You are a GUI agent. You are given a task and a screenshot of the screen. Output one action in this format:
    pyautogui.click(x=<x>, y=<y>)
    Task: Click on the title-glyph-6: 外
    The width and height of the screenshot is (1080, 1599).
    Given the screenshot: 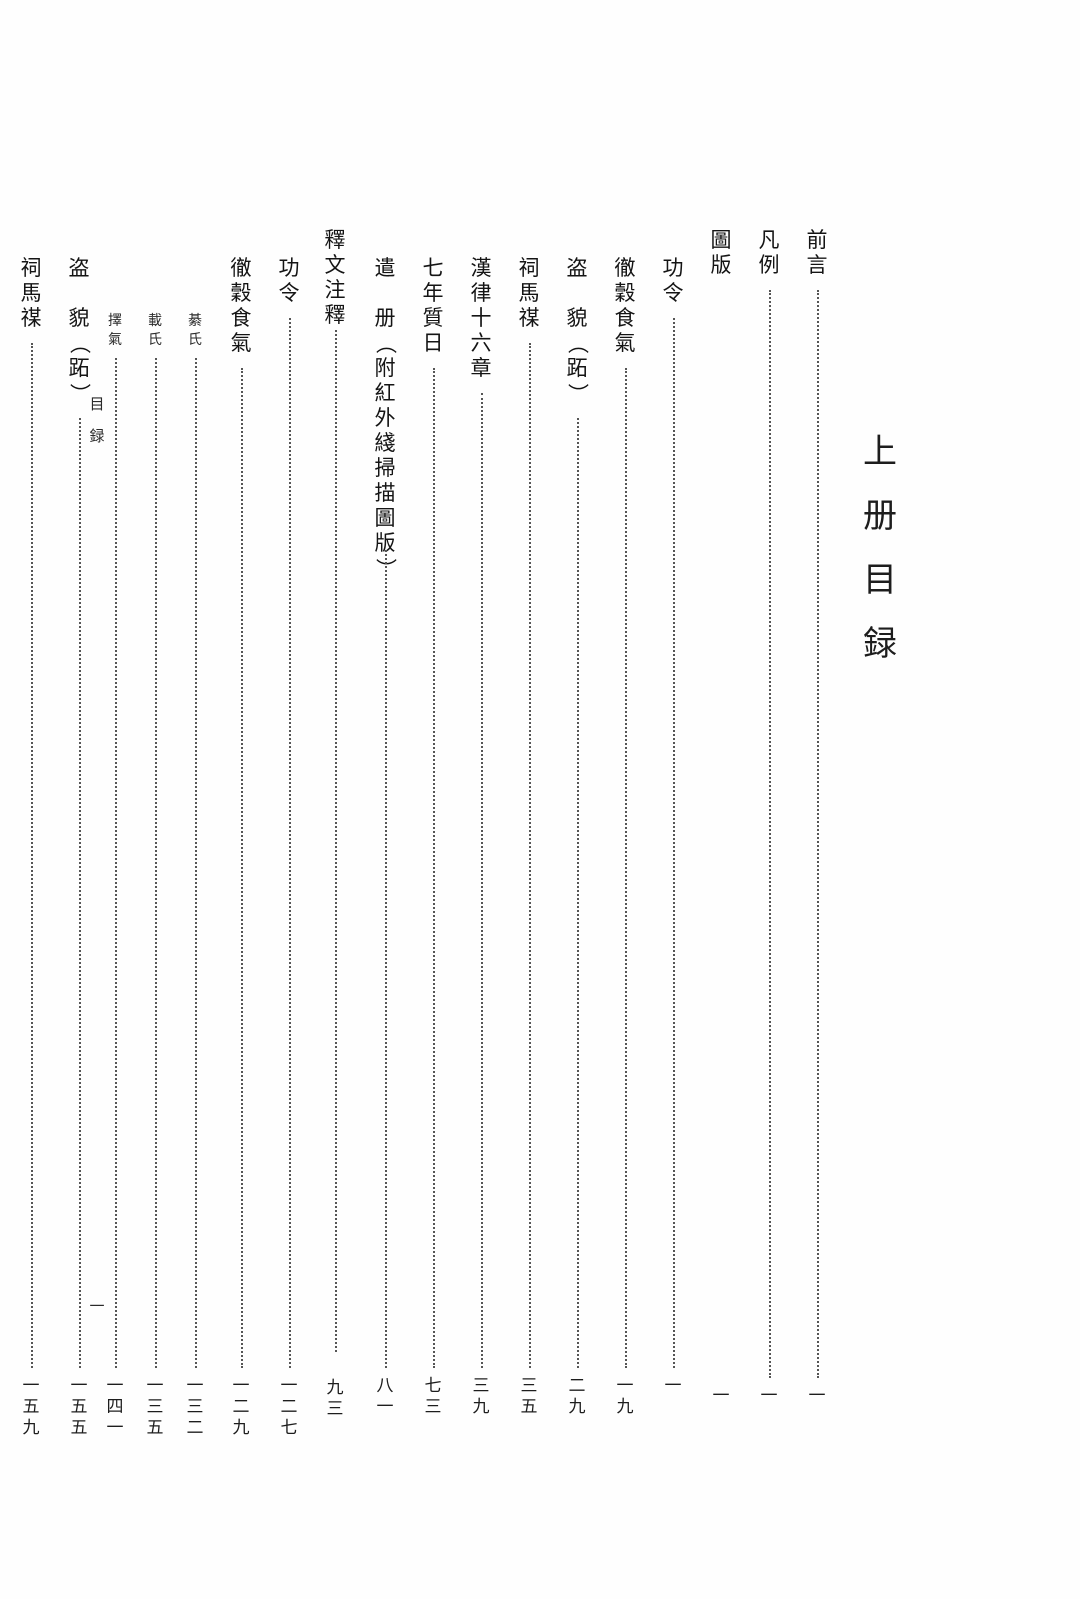 What is the action you would take?
    pyautogui.click(x=385, y=418)
    